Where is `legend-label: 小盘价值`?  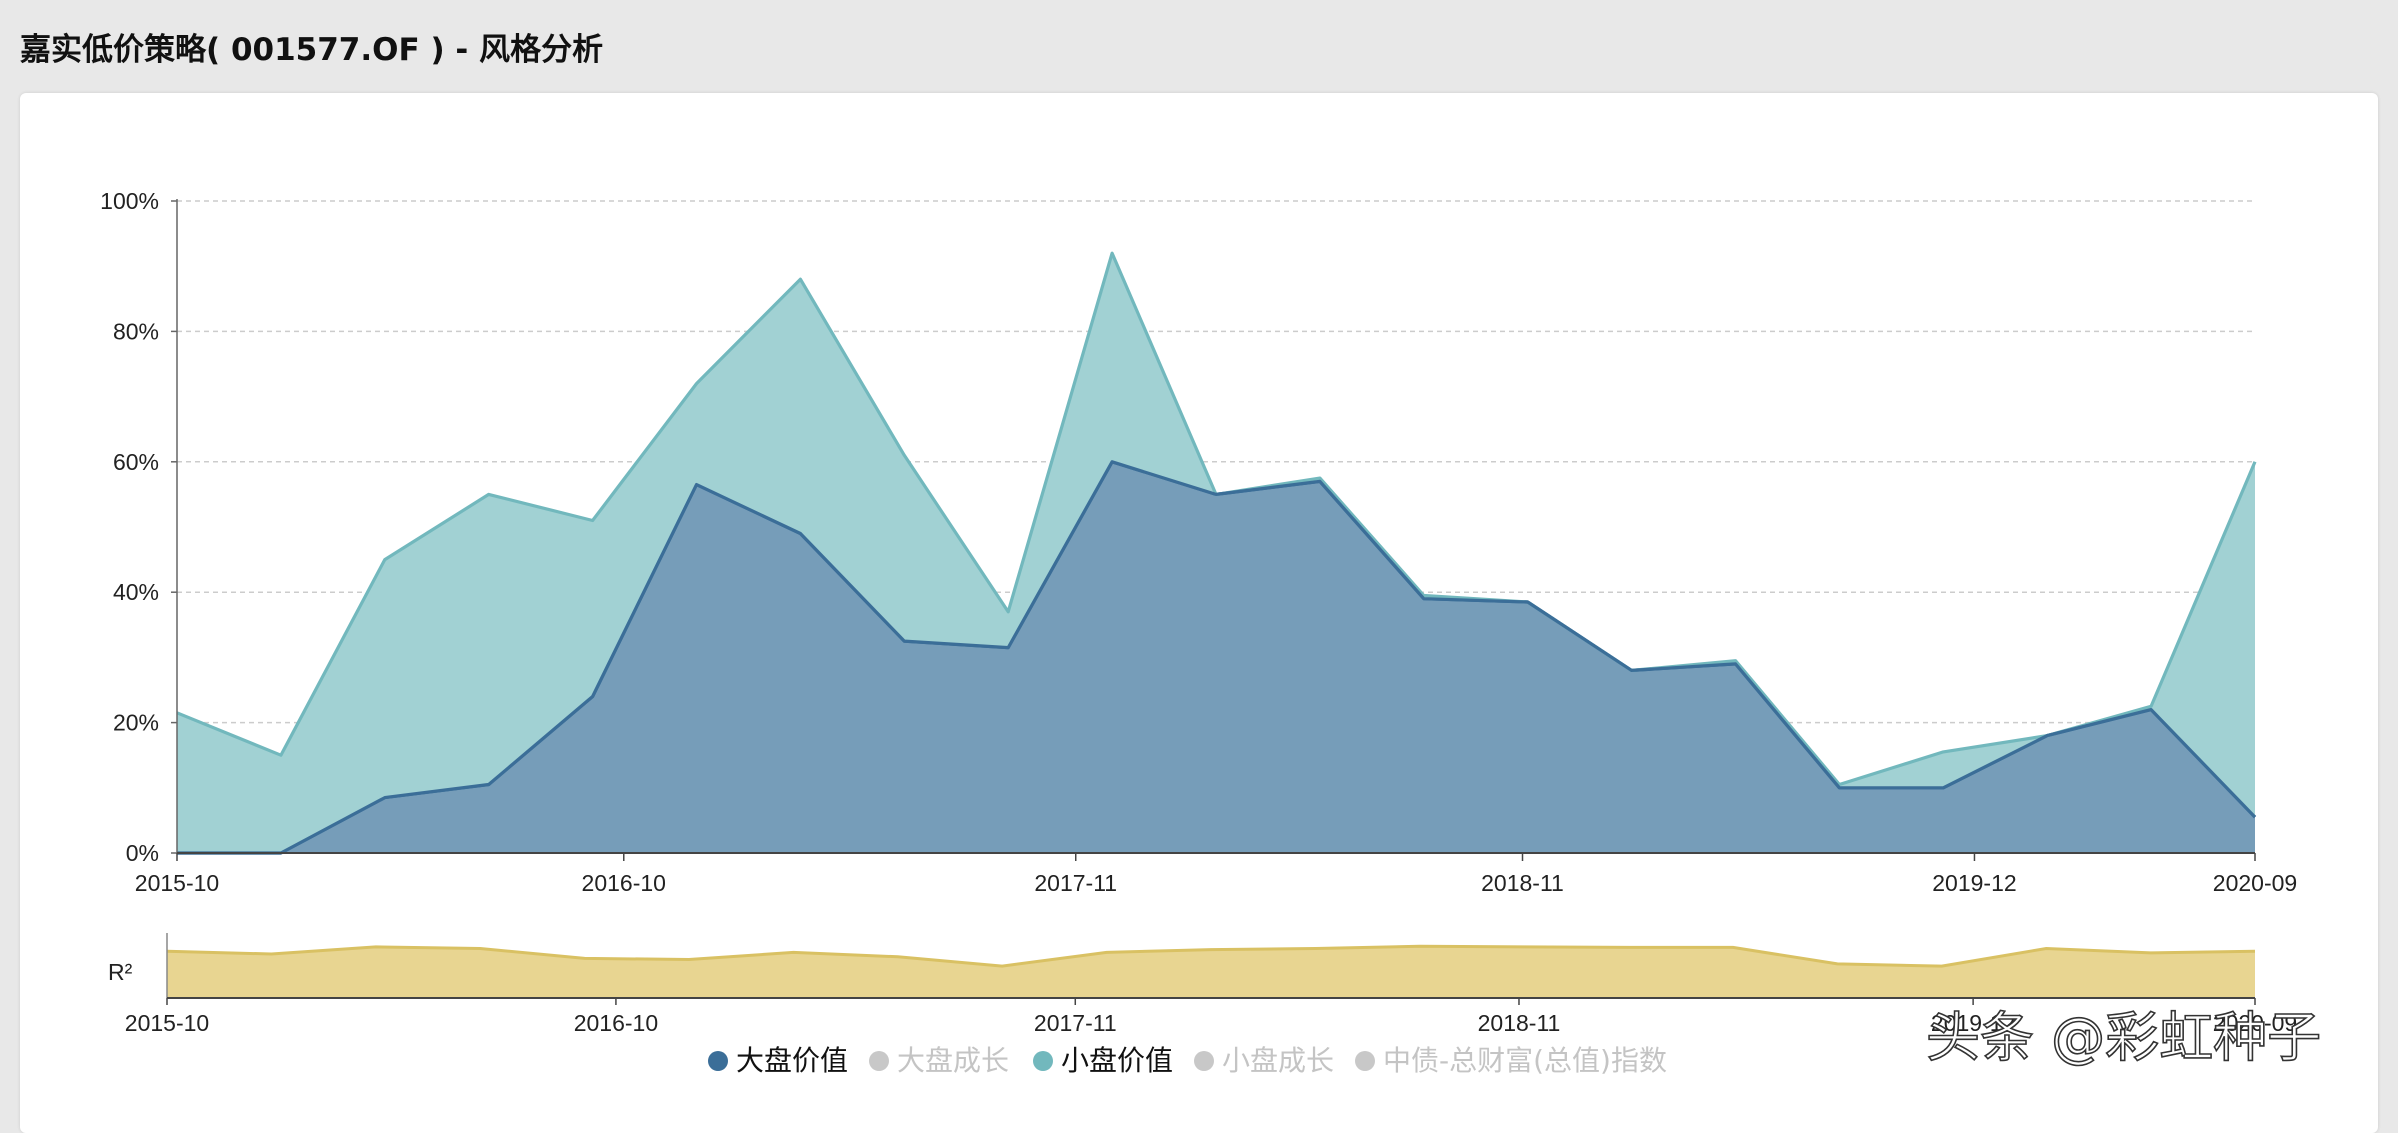
legend-label: 小盘价值 is located at coordinates (1117, 1060).